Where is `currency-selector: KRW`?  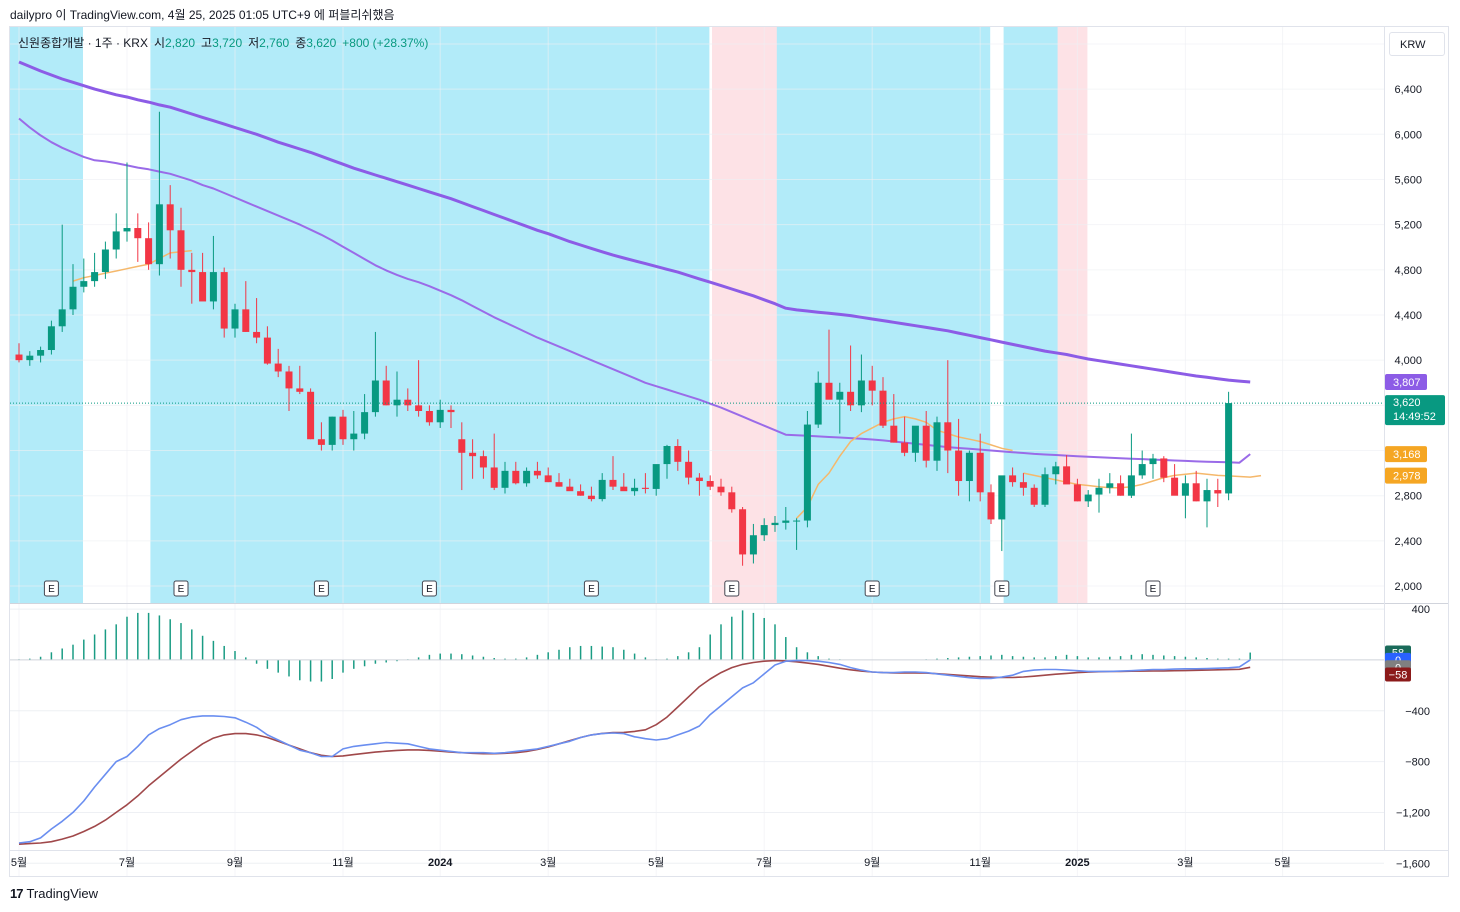
currency-selector: KRW is located at coordinates (1417, 44).